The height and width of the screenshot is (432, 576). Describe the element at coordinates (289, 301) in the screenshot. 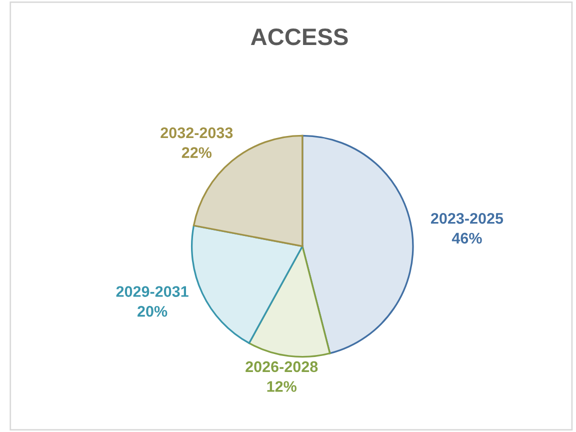

I see `pie-slice` at that location.